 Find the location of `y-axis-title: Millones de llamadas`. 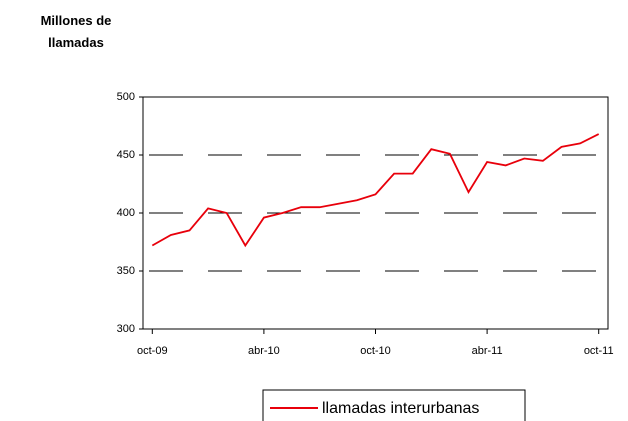

y-axis-title: Millones de llamadas is located at coordinates (76, 31).